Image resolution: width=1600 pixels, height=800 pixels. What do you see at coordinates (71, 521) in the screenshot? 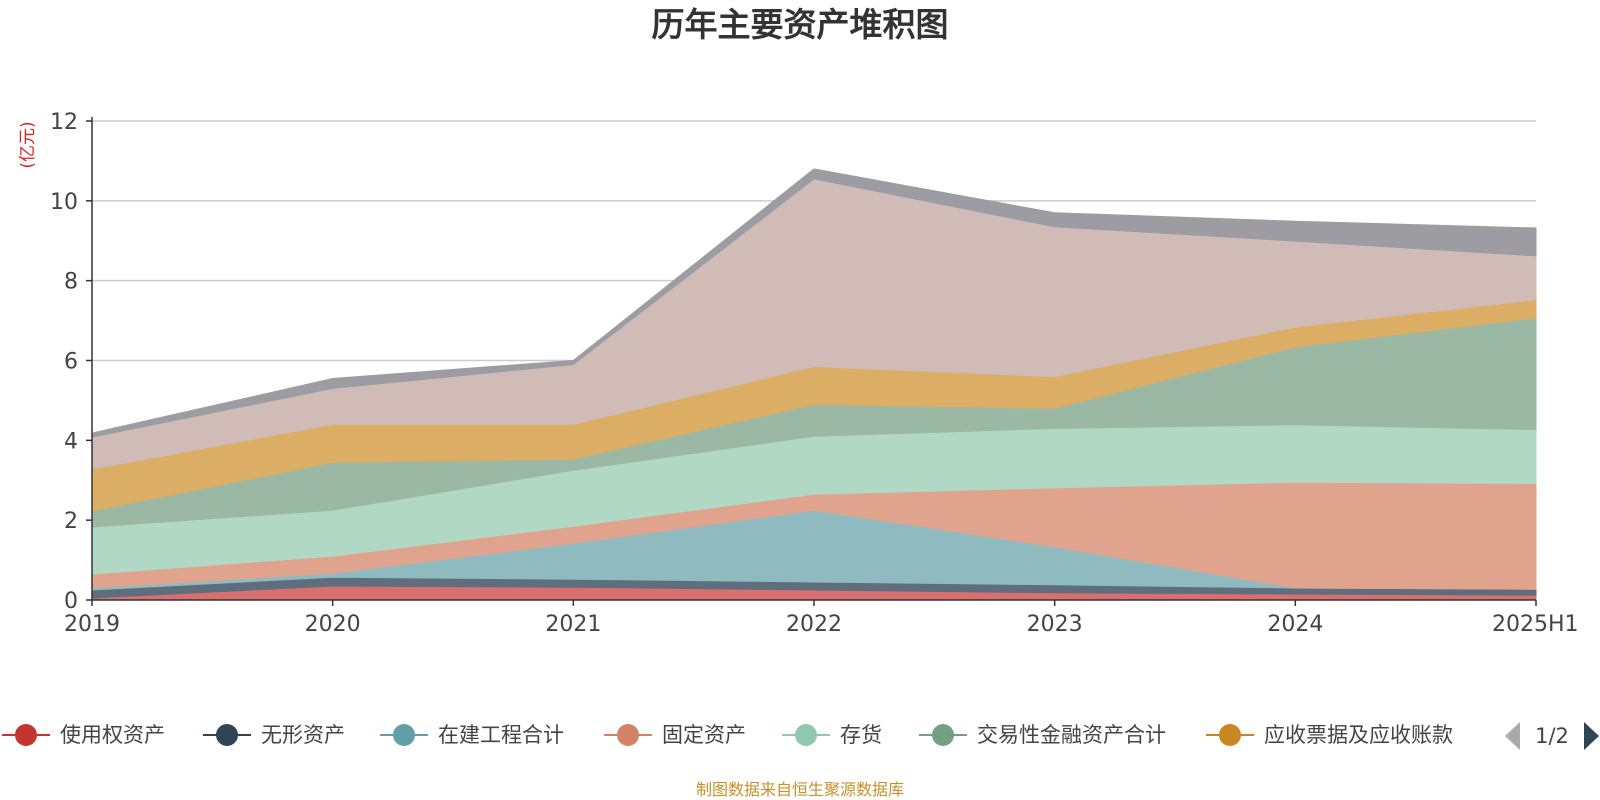
I see `y-tick-label: 2` at bounding box center [71, 521].